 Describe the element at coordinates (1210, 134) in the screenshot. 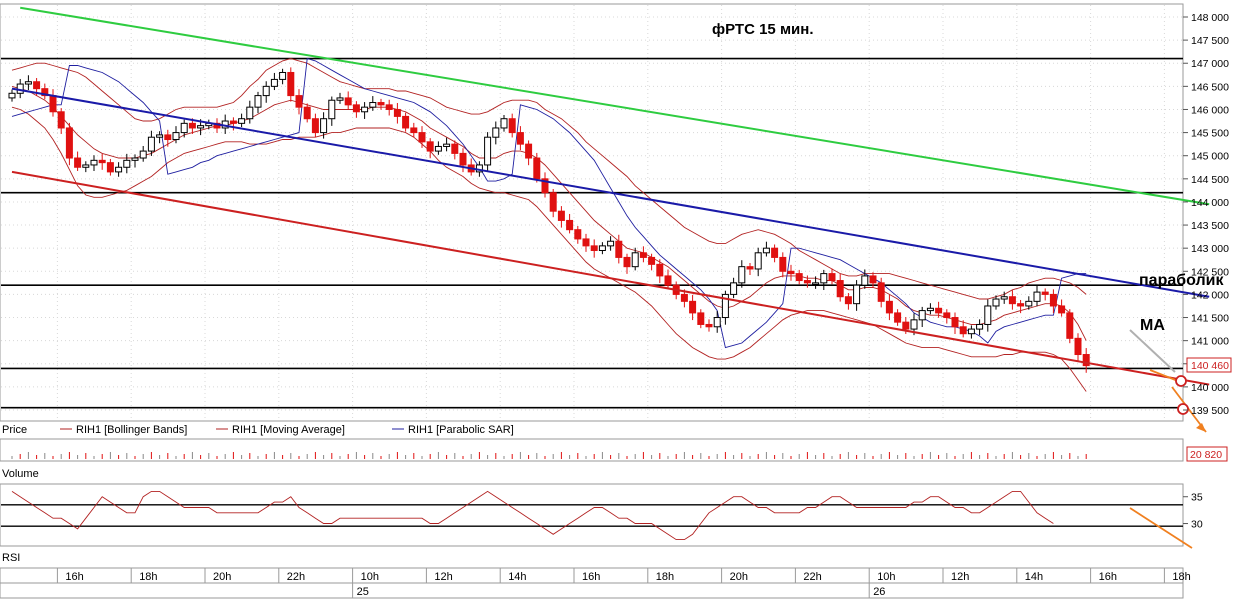

I see `price-tick-label-5: 145 500` at that location.